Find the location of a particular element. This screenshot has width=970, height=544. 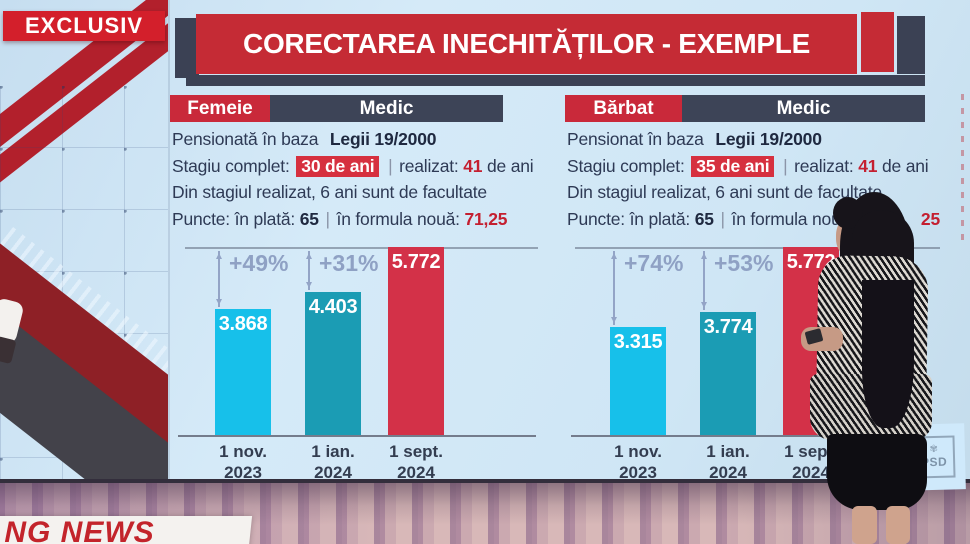

pension-law-line: Pensionat în baza Legii 19/2000 is located at coordinates (753, 139).